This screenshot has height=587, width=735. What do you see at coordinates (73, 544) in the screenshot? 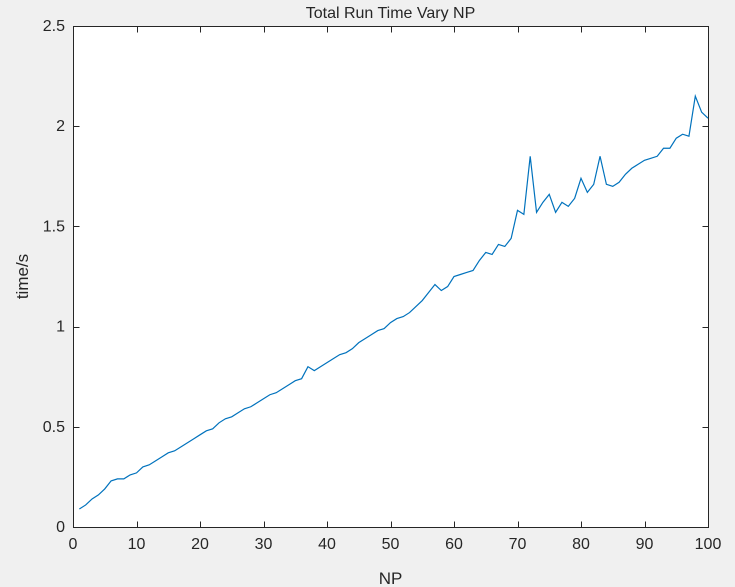
I see `x-tick-label: 0` at bounding box center [73, 544].